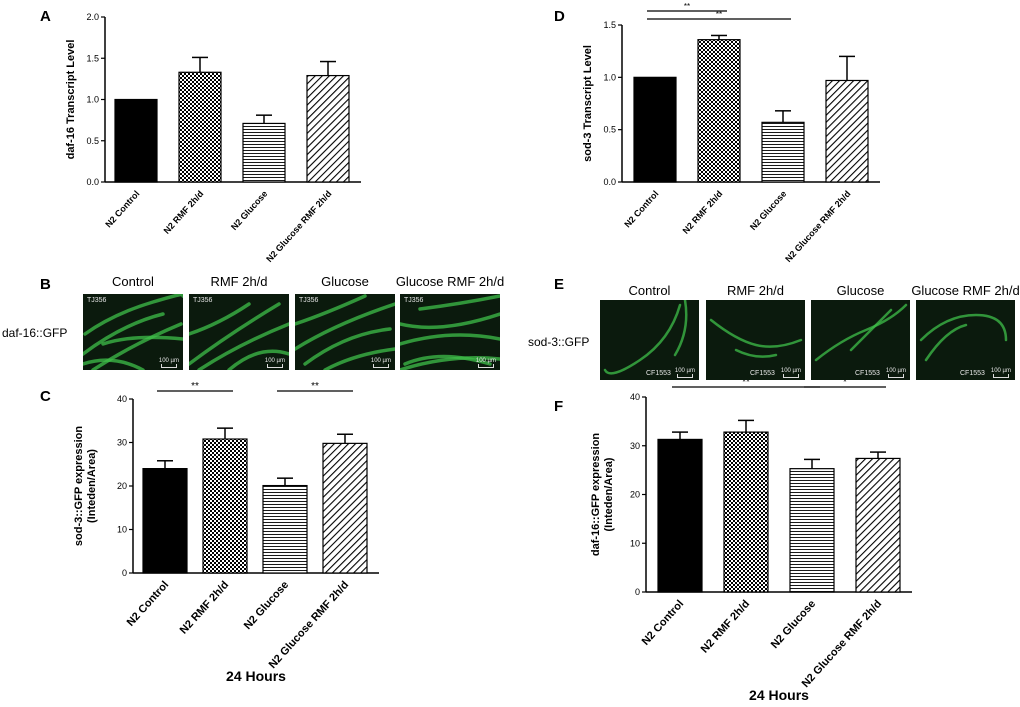 Image resolution: width=1020 pixels, height=707 pixels. I want to click on panel-letter-c: C, so click(45, 396).